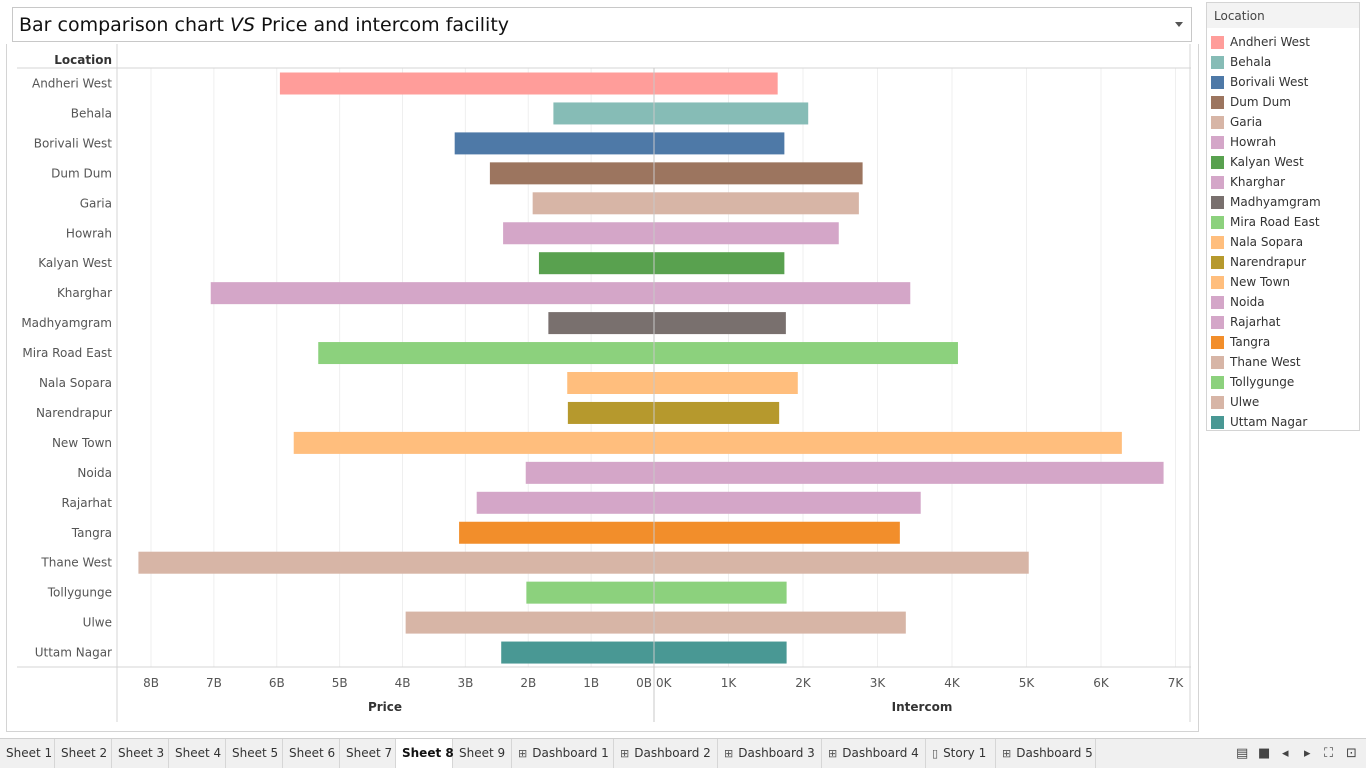 Image resolution: width=1366 pixels, height=768 pixels. What do you see at coordinates (27, 753) in the screenshot?
I see `tab-sheet-1: Sheet 1` at bounding box center [27, 753].